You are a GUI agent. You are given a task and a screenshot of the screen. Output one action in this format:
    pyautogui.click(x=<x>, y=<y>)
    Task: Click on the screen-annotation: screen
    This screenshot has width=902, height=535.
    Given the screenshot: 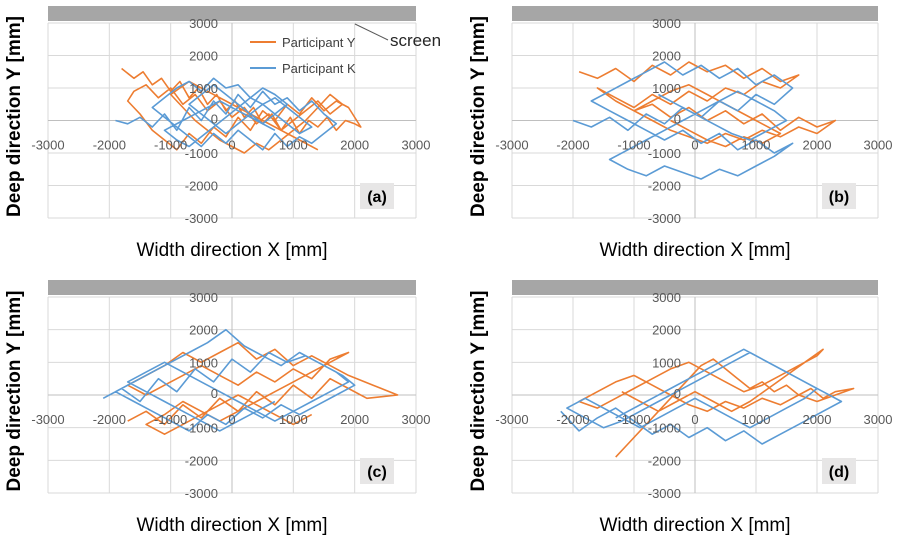 What is the action you would take?
    pyautogui.click(x=397, y=36)
    